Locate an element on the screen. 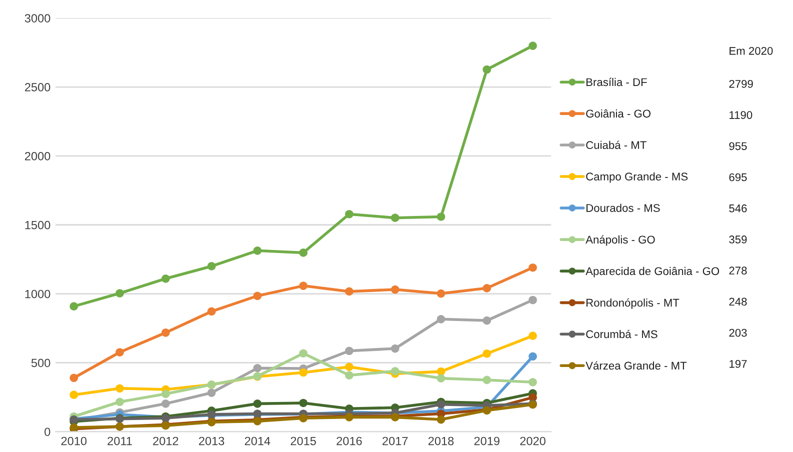  x-tick-label: 2019 is located at coordinates (487, 441).